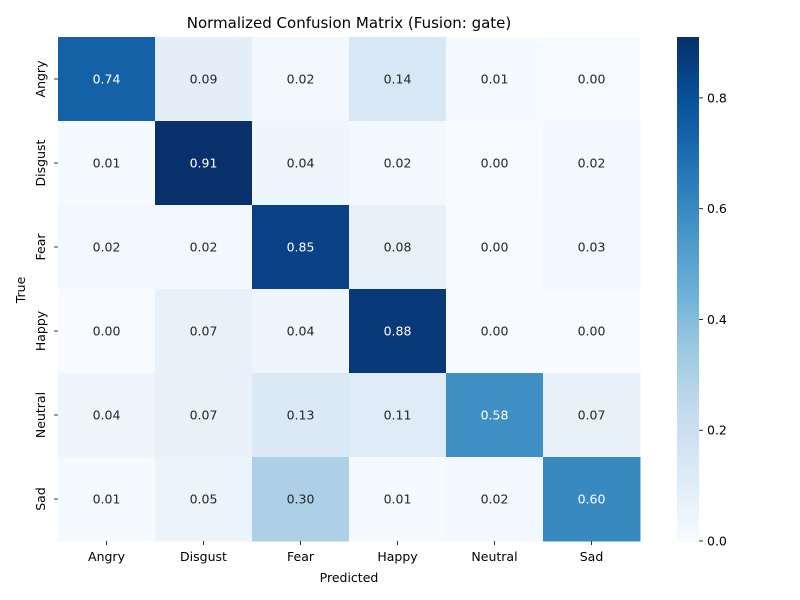 This screenshot has width=800, height=600. What do you see at coordinates (717, 208) in the screenshot?
I see `colorbar-tick-label: 0.6` at bounding box center [717, 208].